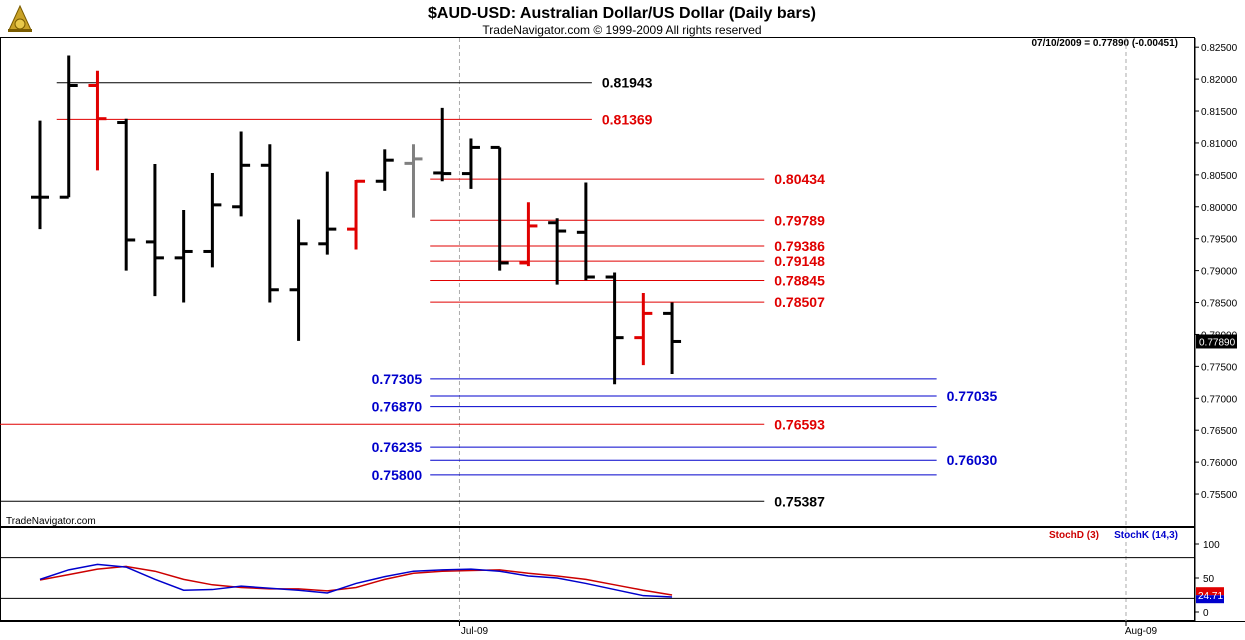 The height and width of the screenshot is (640, 1245). I want to click on stoch-last-value: 24.71, so click(1210, 596).